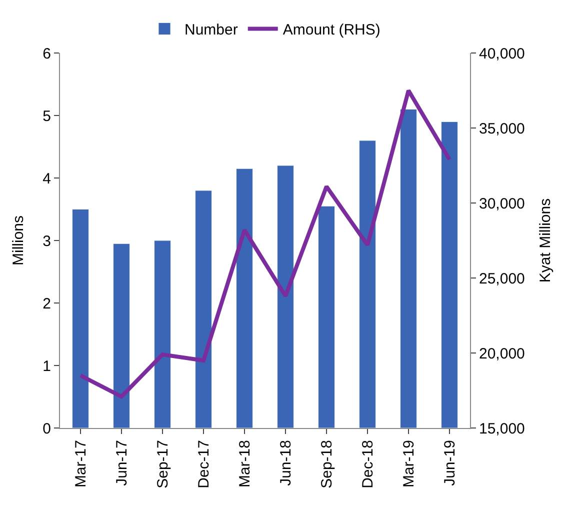  Describe the element at coordinates (285, 463) in the screenshot. I see `x-tick-label: Jun-18` at that location.